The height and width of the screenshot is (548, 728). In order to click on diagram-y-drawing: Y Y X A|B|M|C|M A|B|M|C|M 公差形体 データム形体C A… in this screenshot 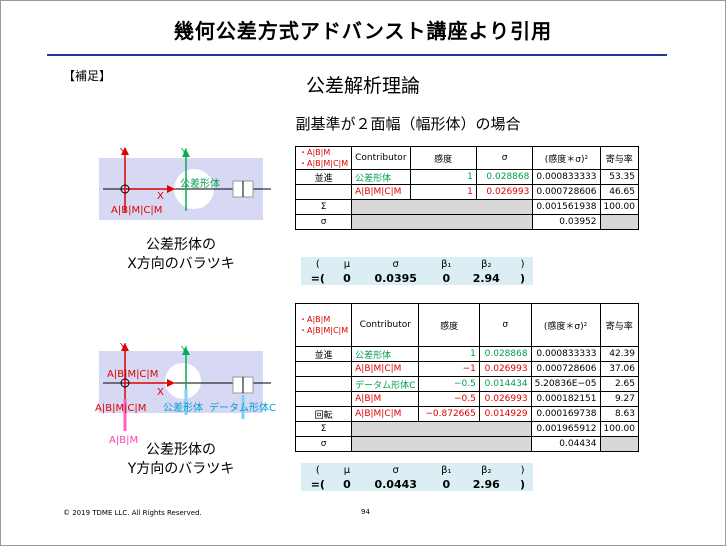, I will do `click(185, 394)`.